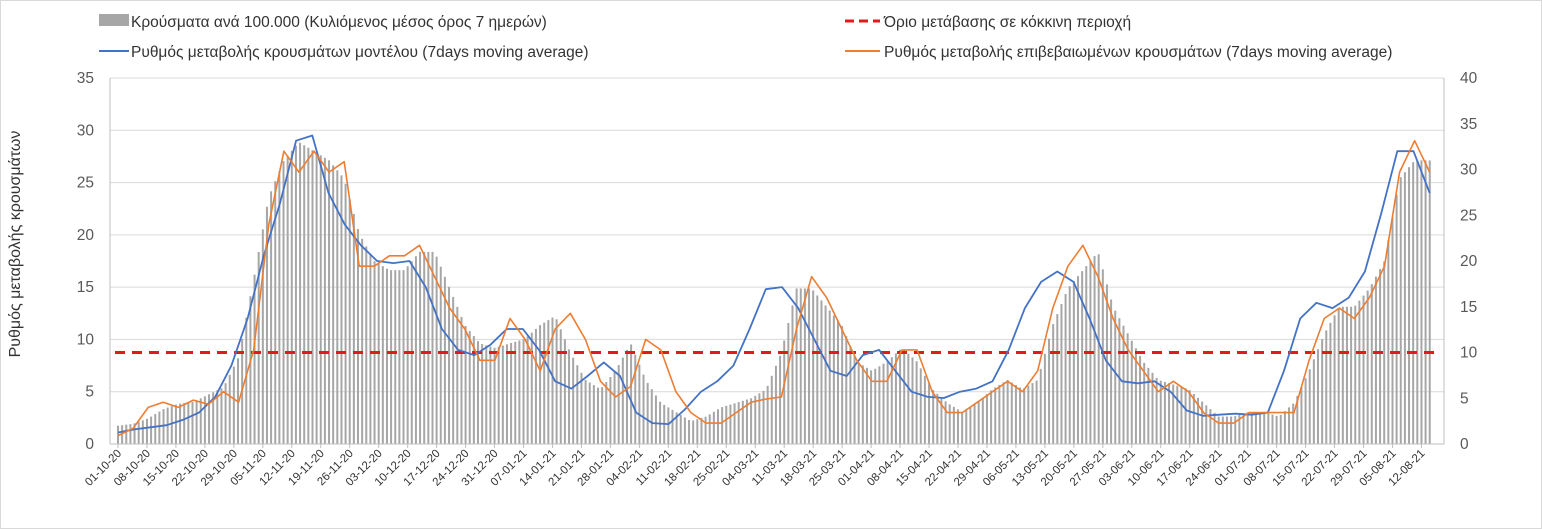  What do you see at coordinates (86, 235) in the screenshot?
I see `left-tick-label: 20` at bounding box center [86, 235].